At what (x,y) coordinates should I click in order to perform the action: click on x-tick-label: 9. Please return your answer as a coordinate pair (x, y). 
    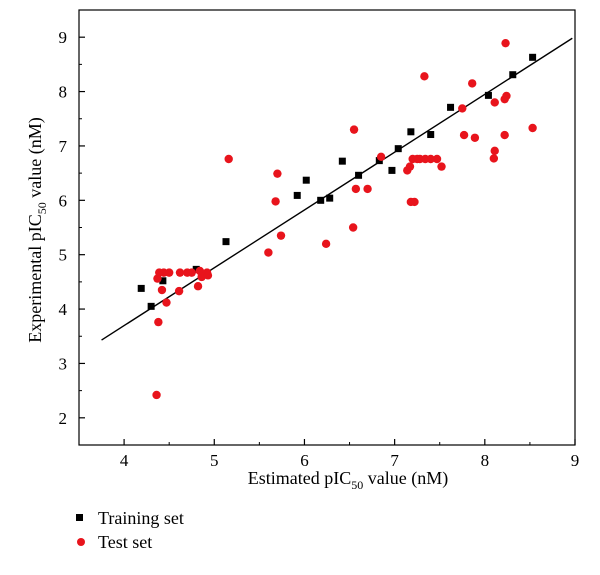
    Looking at the image, I should click on (575, 460).